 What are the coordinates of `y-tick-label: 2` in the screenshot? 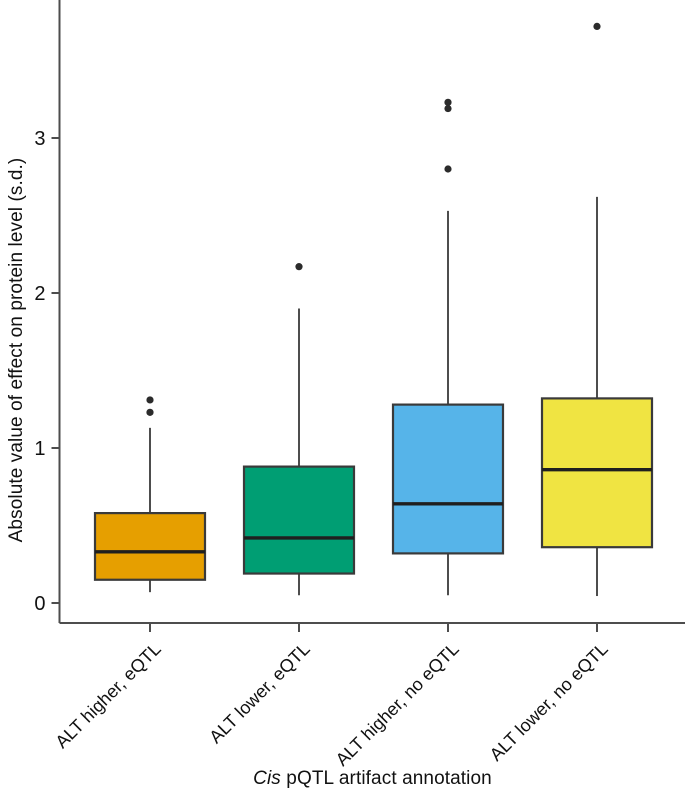 It's located at (39, 294).